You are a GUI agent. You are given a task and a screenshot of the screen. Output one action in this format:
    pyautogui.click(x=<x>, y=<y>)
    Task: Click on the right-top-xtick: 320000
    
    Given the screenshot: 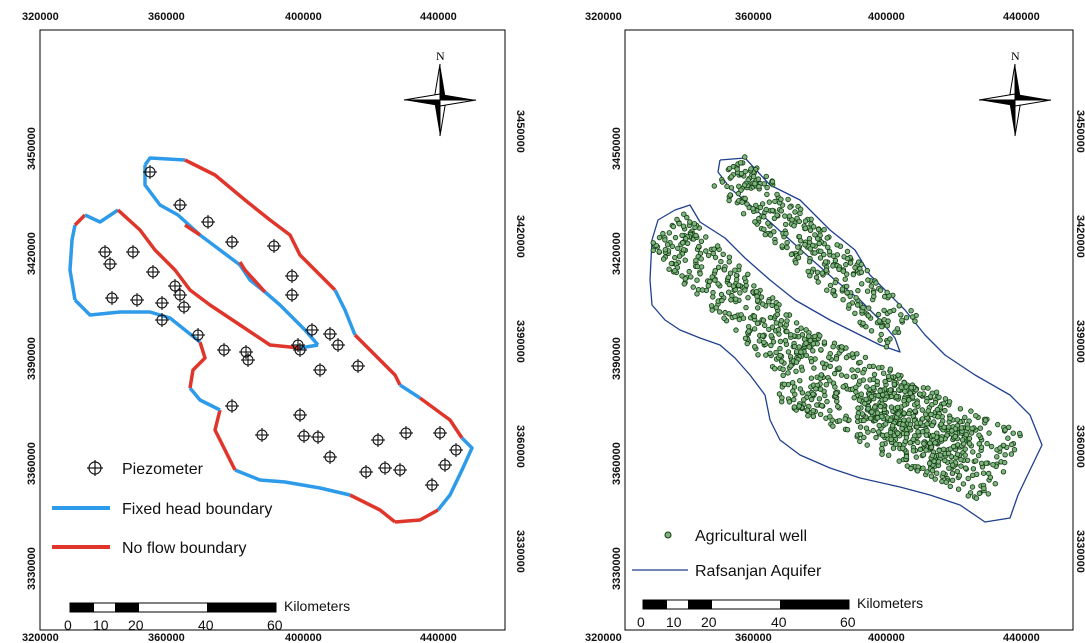 What is the action you would take?
    pyautogui.click(x=603, y=17)
    